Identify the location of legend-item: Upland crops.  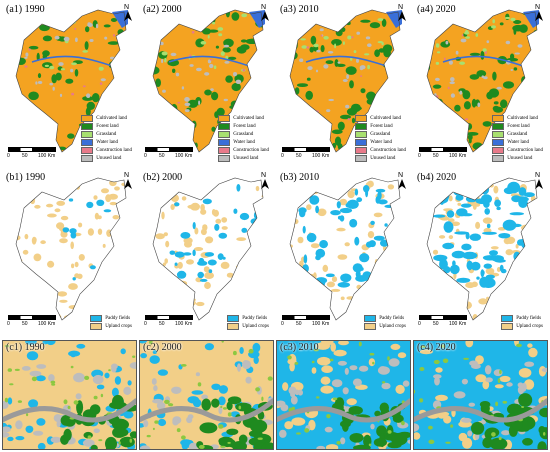
(111, 326).